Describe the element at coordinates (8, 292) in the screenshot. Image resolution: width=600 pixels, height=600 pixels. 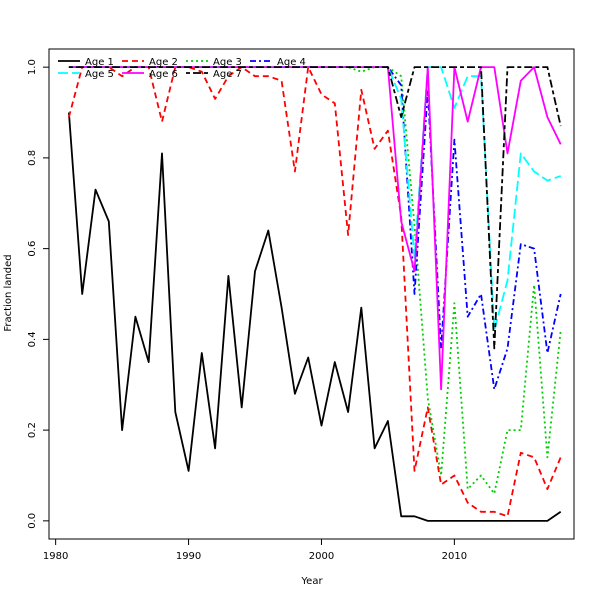
I see `y-axis-title: Fraction landed` at that location.